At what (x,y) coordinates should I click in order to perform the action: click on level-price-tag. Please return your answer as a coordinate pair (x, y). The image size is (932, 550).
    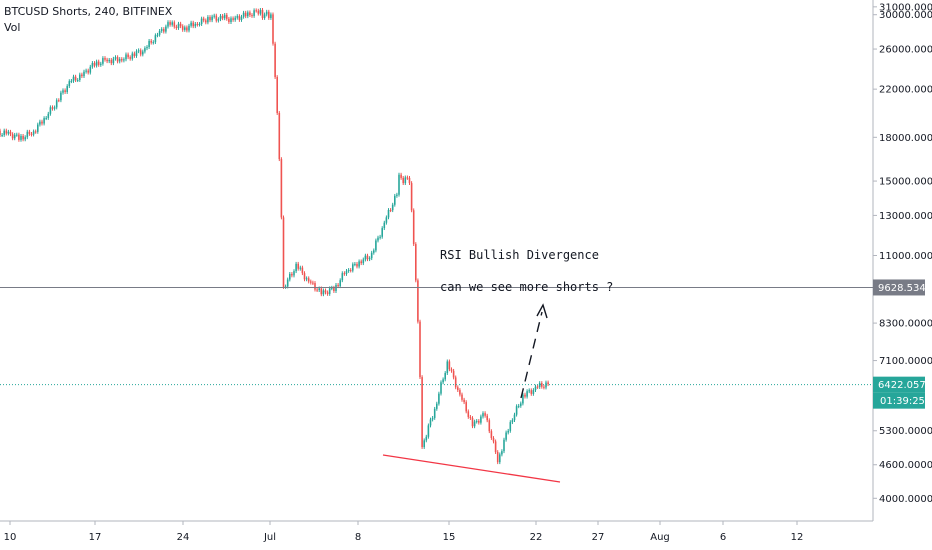
    Looking at the image, I should click on (899, 287).